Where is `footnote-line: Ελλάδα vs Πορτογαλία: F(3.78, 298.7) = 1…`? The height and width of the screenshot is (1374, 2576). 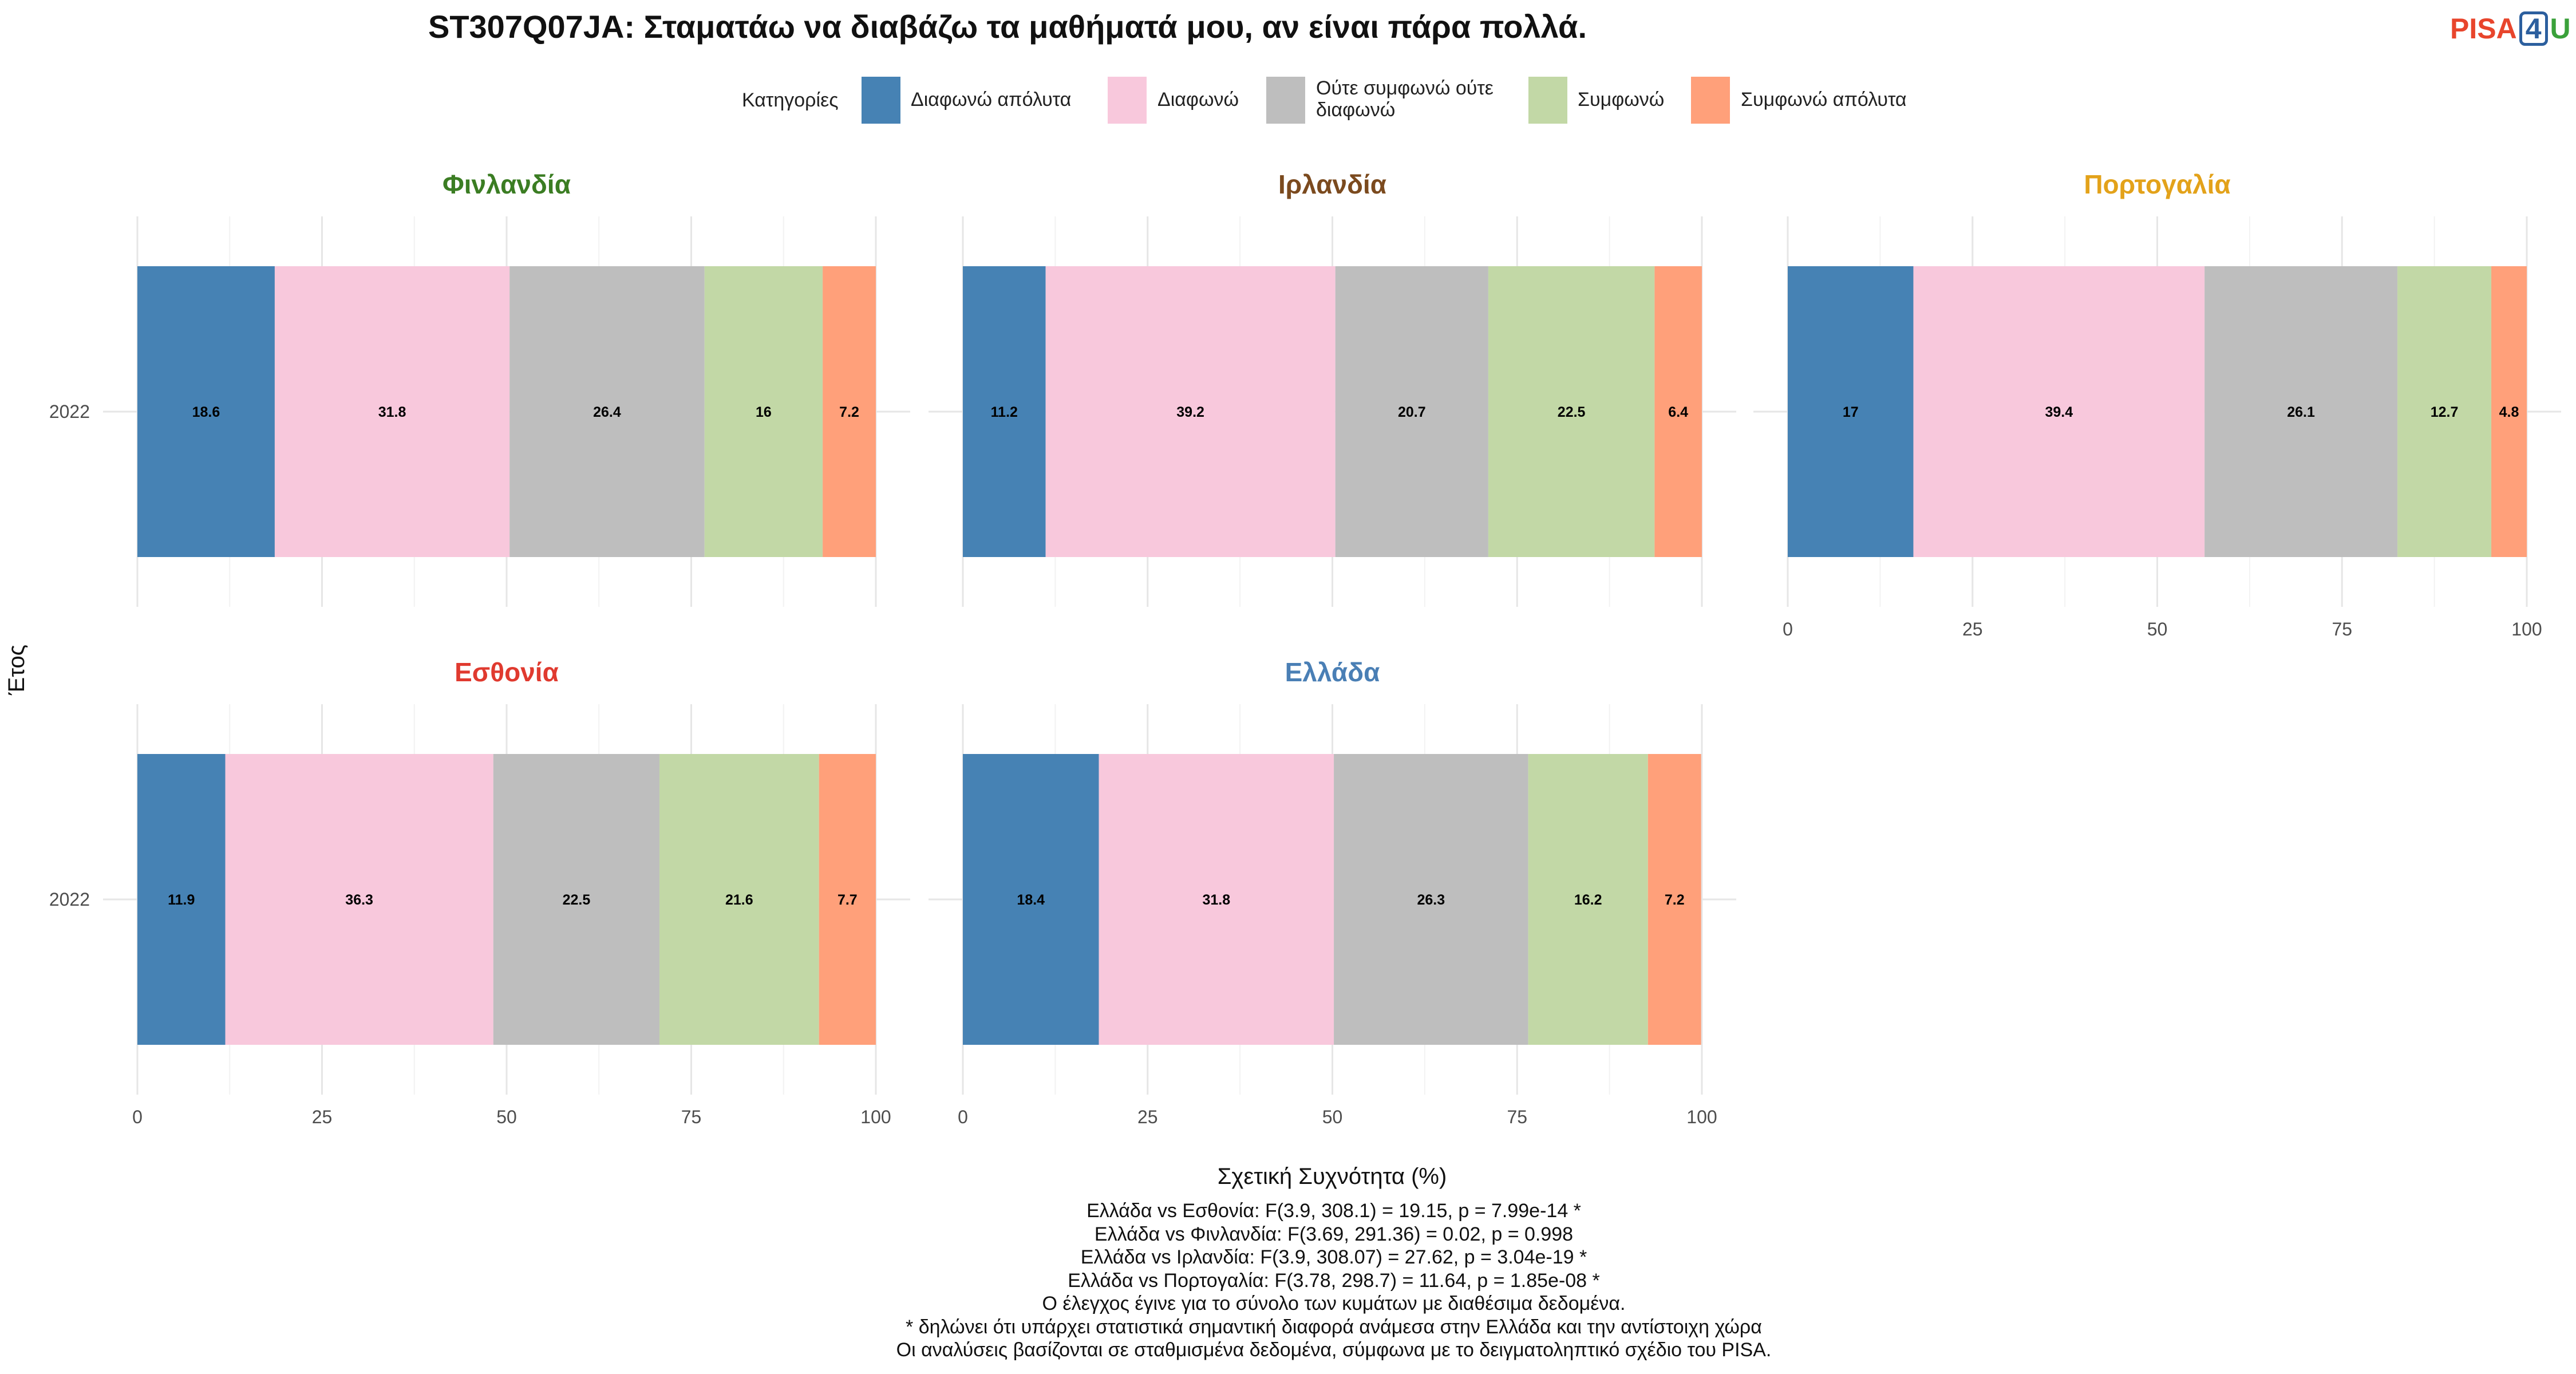 footnote-line: Ελλάδα vs Πορτογαλία: F(3.78, 298.7) = 1… is located at coordinates (1334, 1281).